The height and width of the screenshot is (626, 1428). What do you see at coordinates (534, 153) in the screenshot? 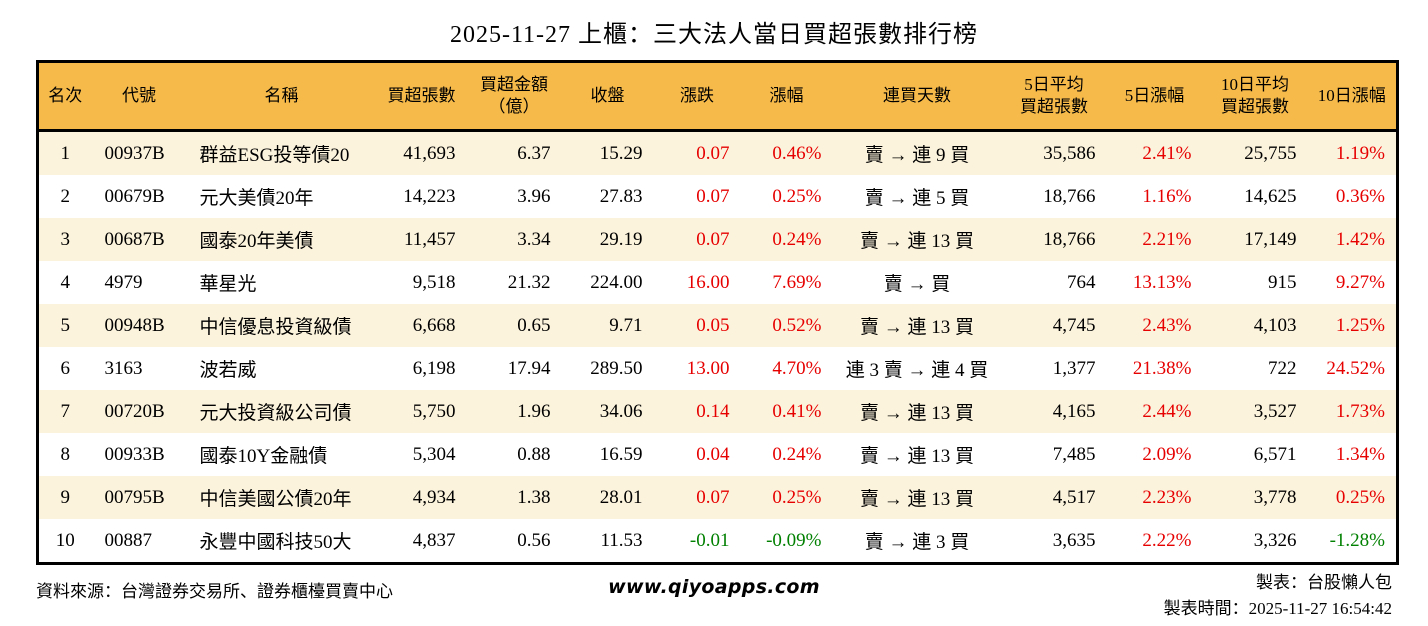
I see `cell-amount: 6.37` at bounding box center [534, 153].